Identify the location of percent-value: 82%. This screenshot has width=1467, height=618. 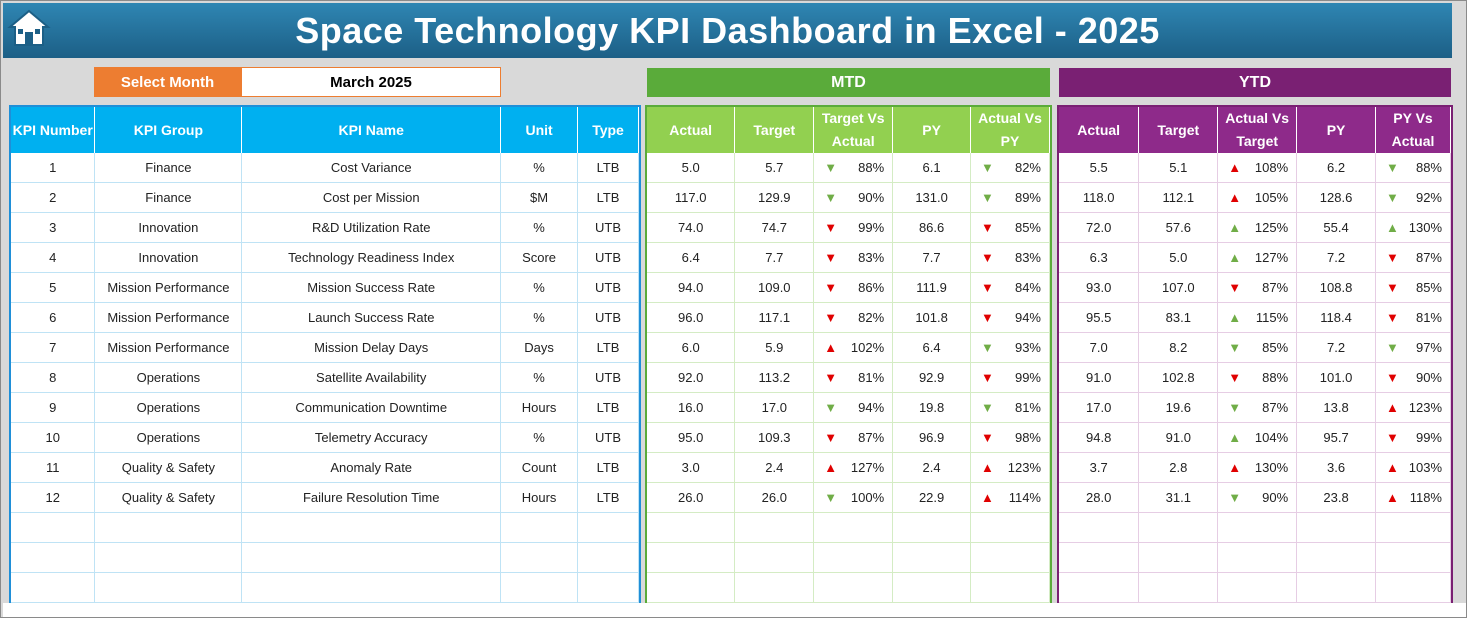
(1027, 167).